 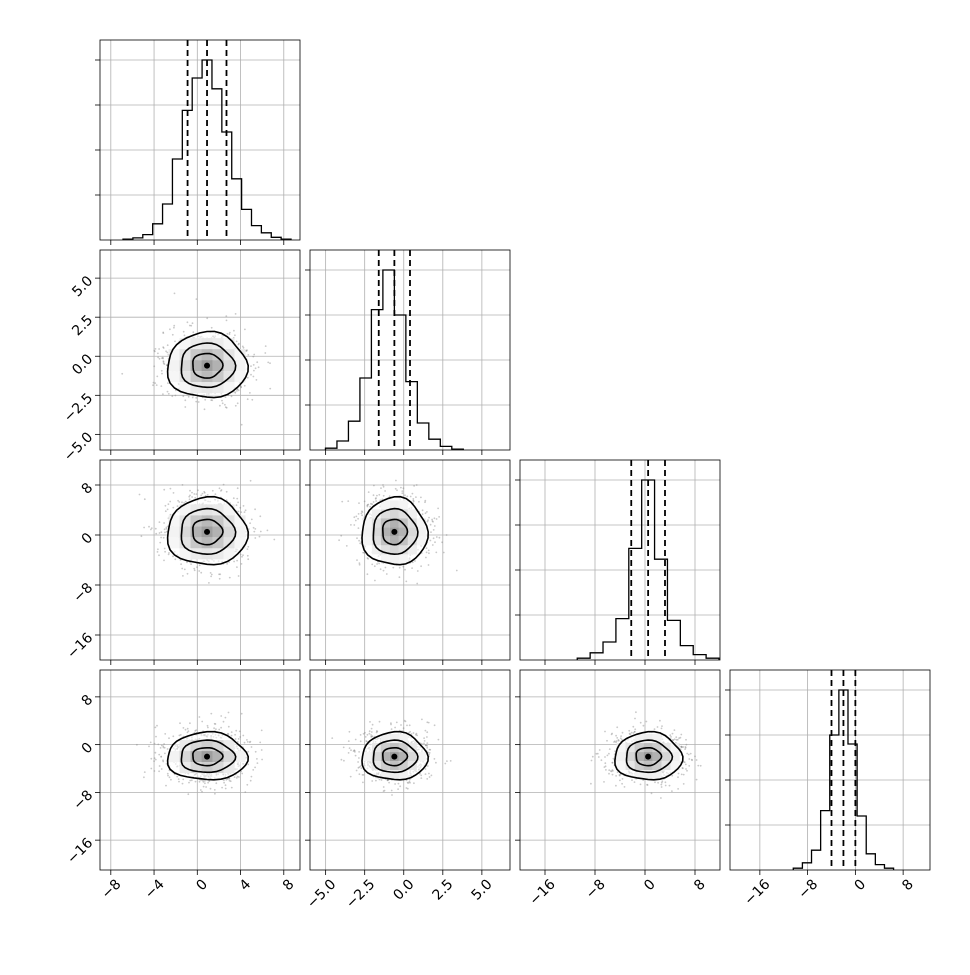 What do you see at coordinates (360, 893) in the screenshot?
I see `x-tick-label: −2.5` at bounding box center [360, 893].